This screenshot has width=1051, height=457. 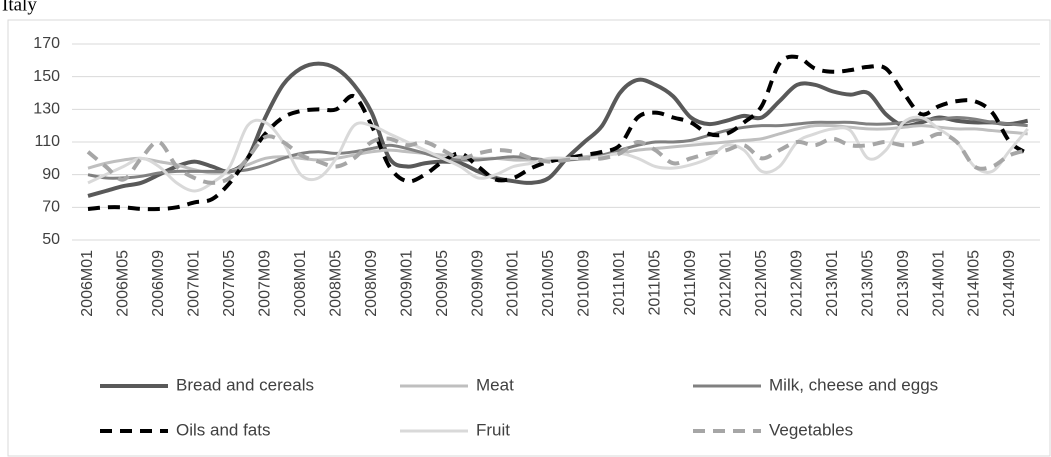 I want to click on legend-label: Meat, so click(x=495, y=384).